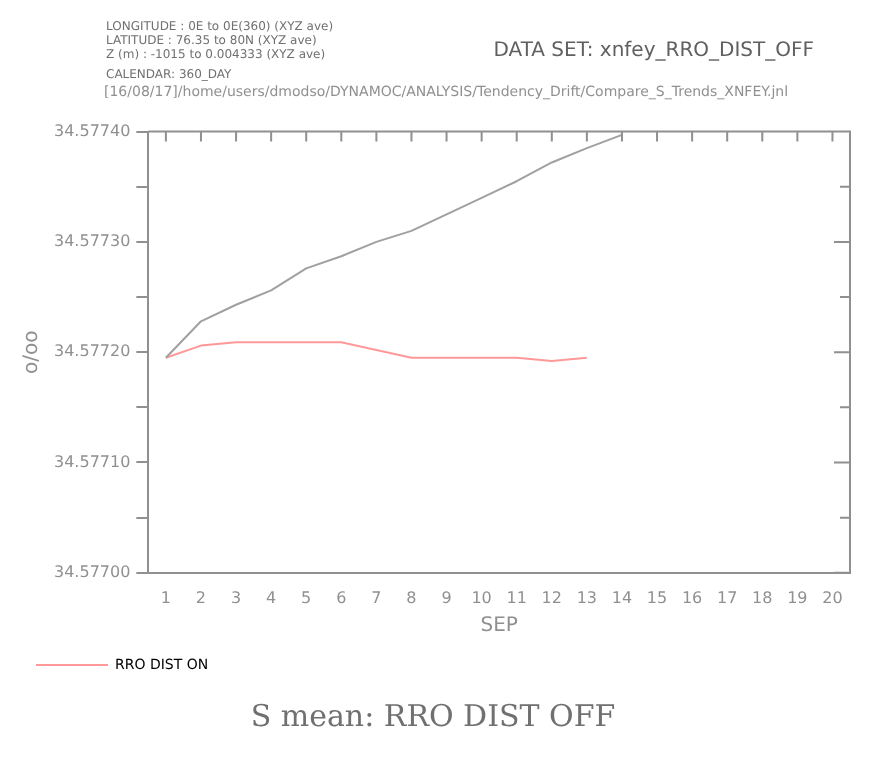 This screenshot has width=890, height=760. Describe the element at coordinates (797, 597) in the screenshot. I see `x-tick-label: 19` at that location.